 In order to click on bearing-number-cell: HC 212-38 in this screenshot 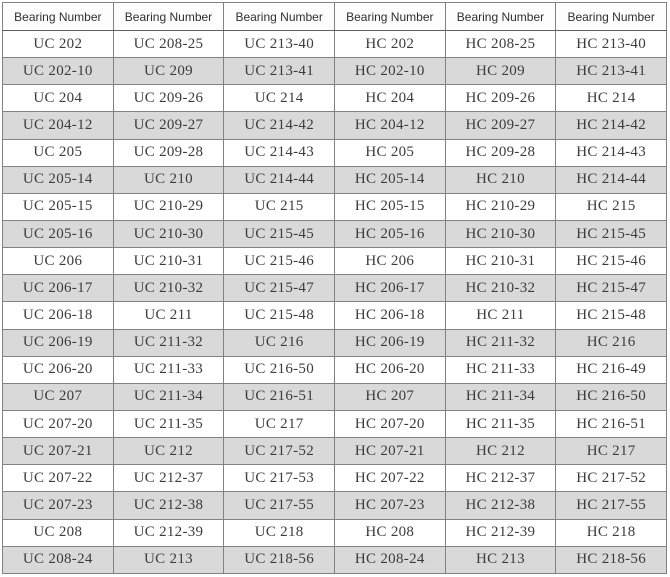, I will do `click(500, 505)`.